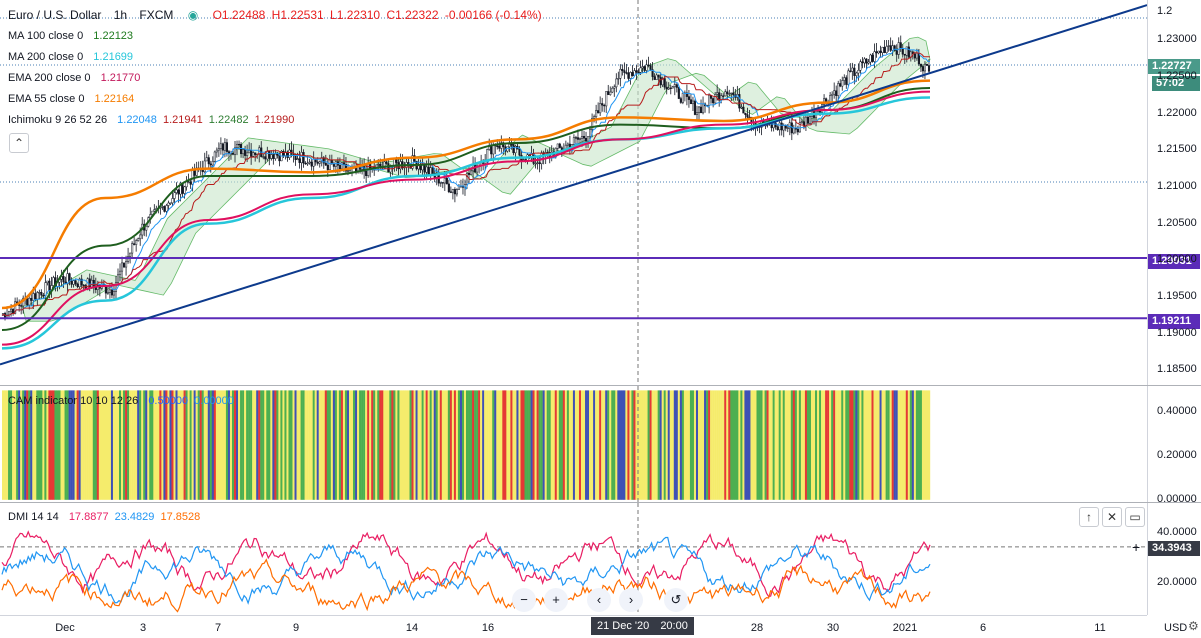 The image size is (1201, 638). I want to click on legend-ema200: EMA 200 close 0 1.21770, so click(75, 78).